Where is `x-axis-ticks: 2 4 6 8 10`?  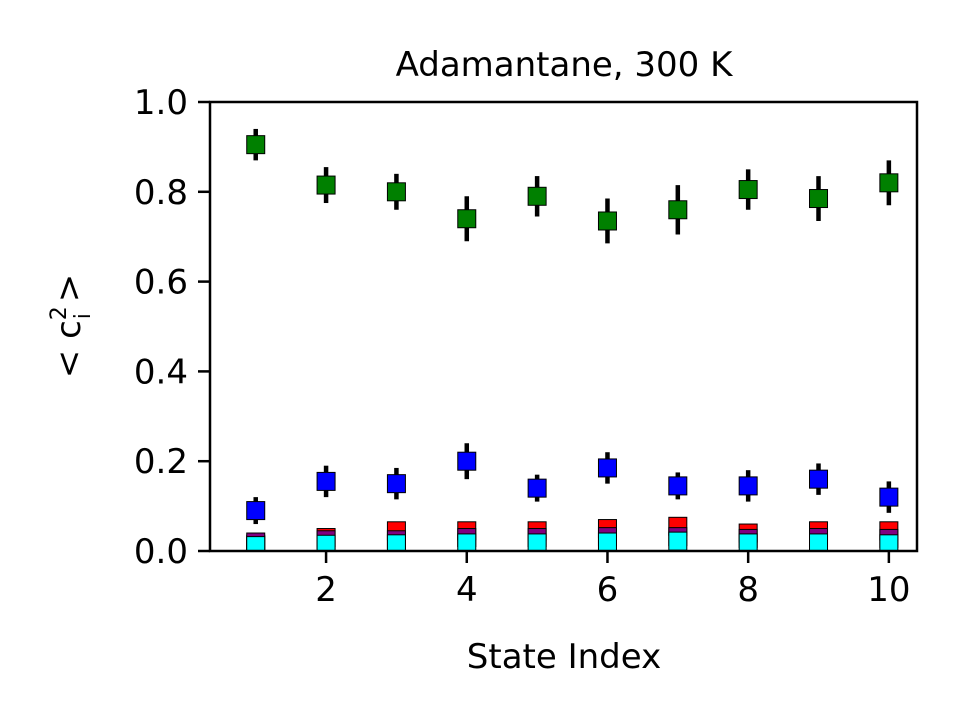
x-axis-ticks: 2 4 6 8 10 is located at coordinates (612, 580).